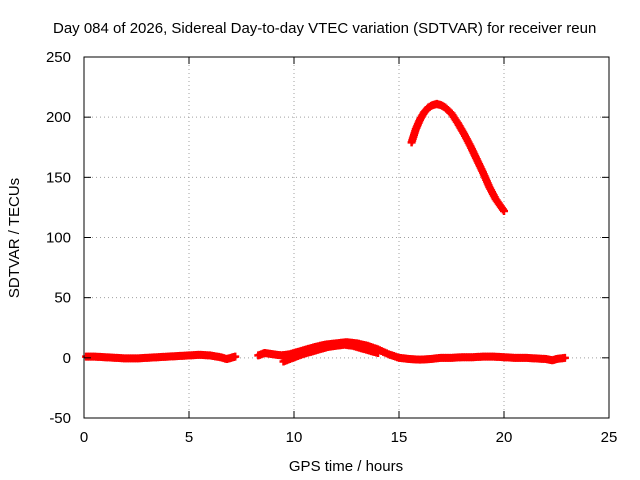 The width and height of the screenshot is (640, 480). I want to click on y-tick-label: -50, so click(60, 418).